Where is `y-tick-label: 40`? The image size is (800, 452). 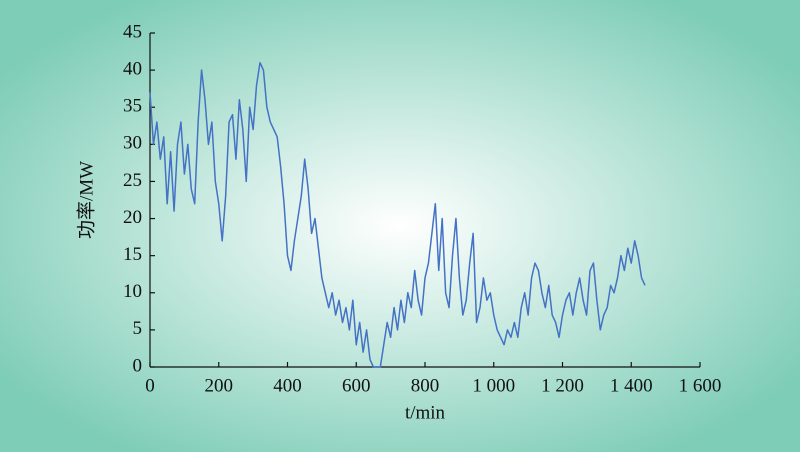
y-tick-label: 40 is located at coordinates (132, 68).